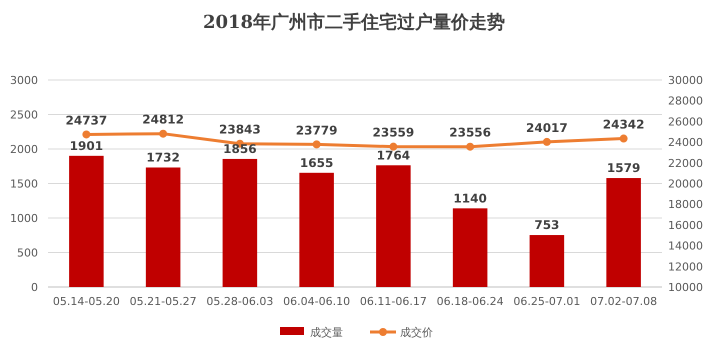 This screenshot has width=708, height=350. Describe the element at coordinates (624, 301) in the screenshot. I see `x-tick-label: 07.02-07.08` at that location.